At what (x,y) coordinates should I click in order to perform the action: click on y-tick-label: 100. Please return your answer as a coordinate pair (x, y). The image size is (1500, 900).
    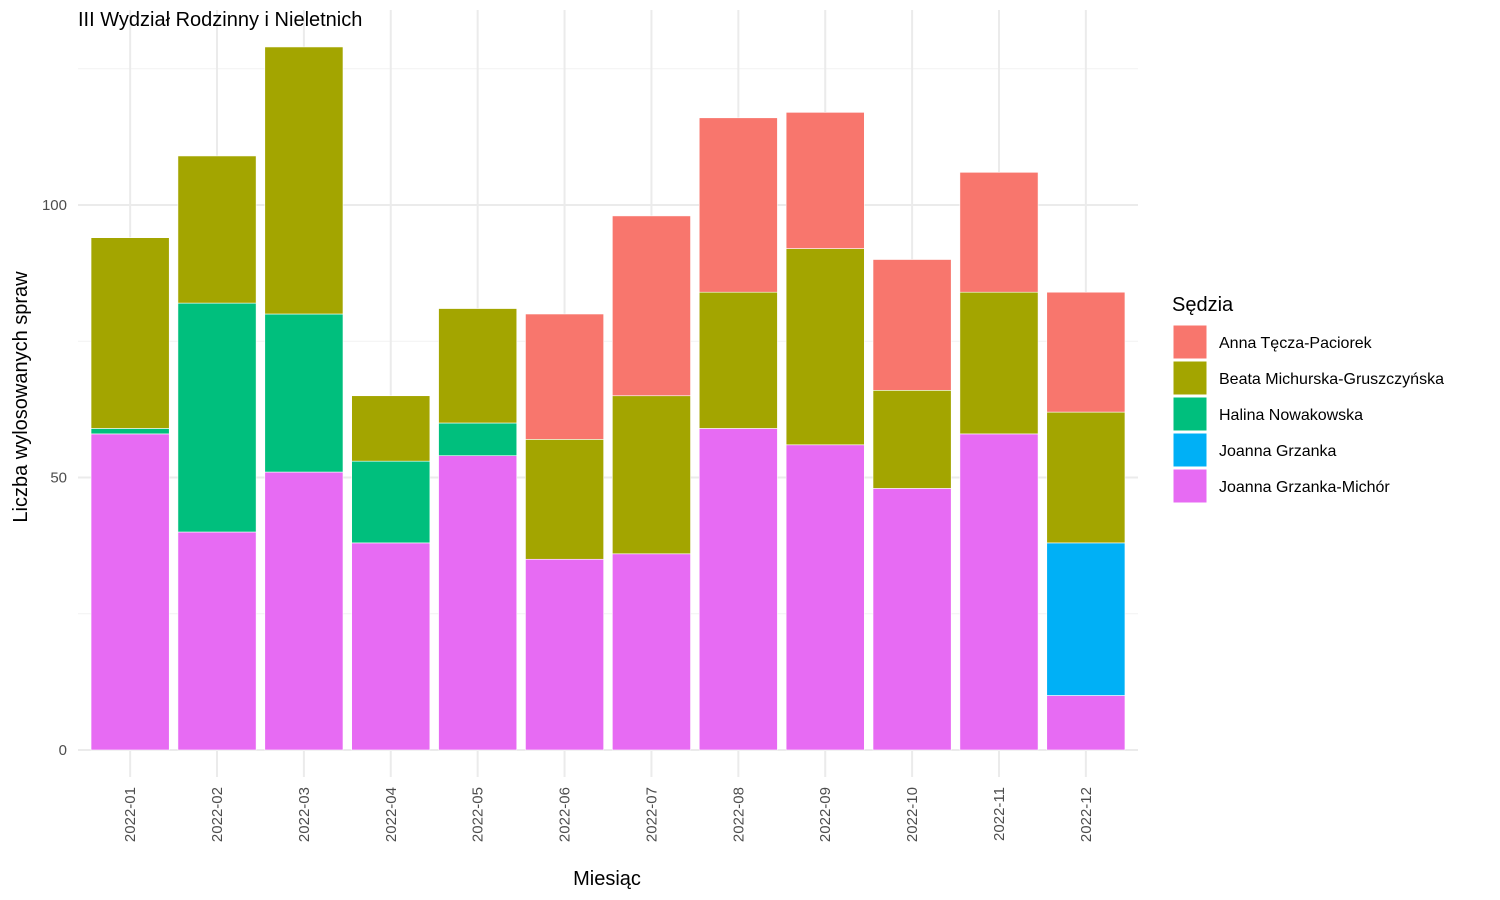
    Looking at the image, I should click on (54, 205).